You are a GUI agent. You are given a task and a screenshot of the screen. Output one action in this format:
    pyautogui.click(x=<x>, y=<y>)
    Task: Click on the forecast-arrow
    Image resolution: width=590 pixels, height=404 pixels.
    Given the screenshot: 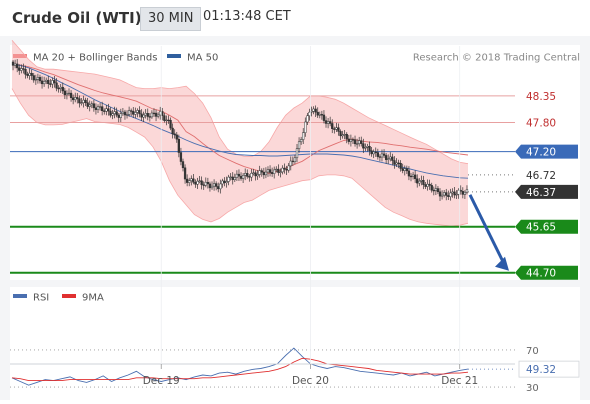 What is the action you would take?
    pyautogui.click(x=488, y=232)
    